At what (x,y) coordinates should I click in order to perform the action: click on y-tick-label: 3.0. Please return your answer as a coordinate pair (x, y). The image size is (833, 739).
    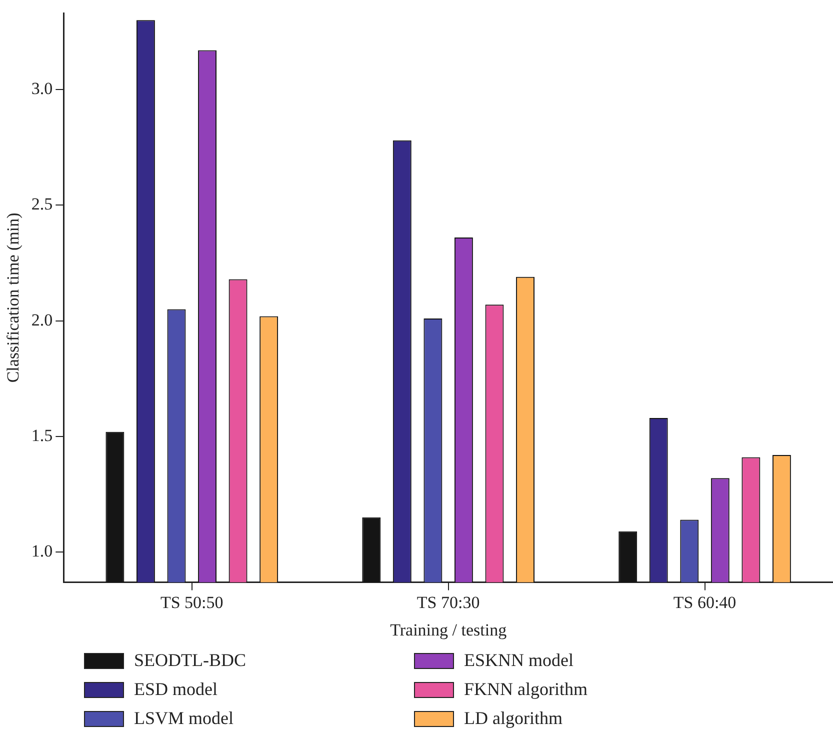
    Looking at the image, I should click on (42, 88).